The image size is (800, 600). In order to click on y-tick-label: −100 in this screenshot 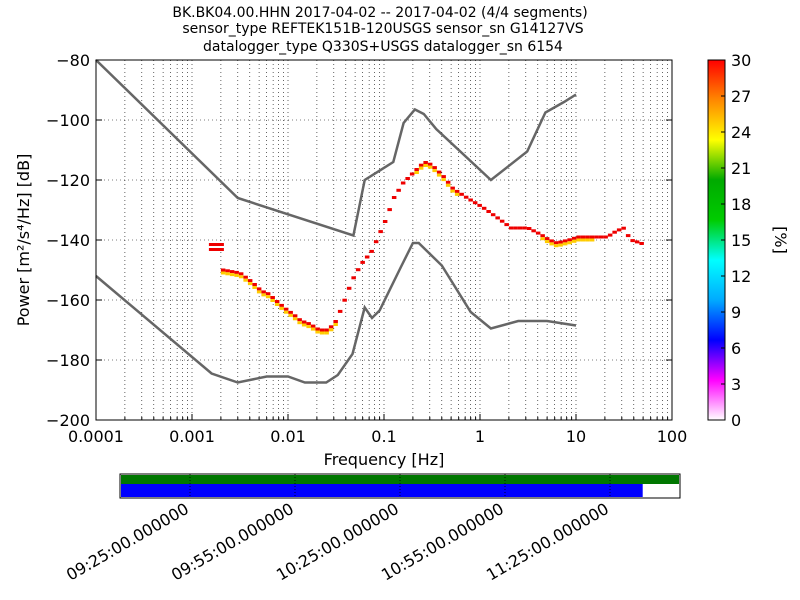, I will do `click(68, 120)`.